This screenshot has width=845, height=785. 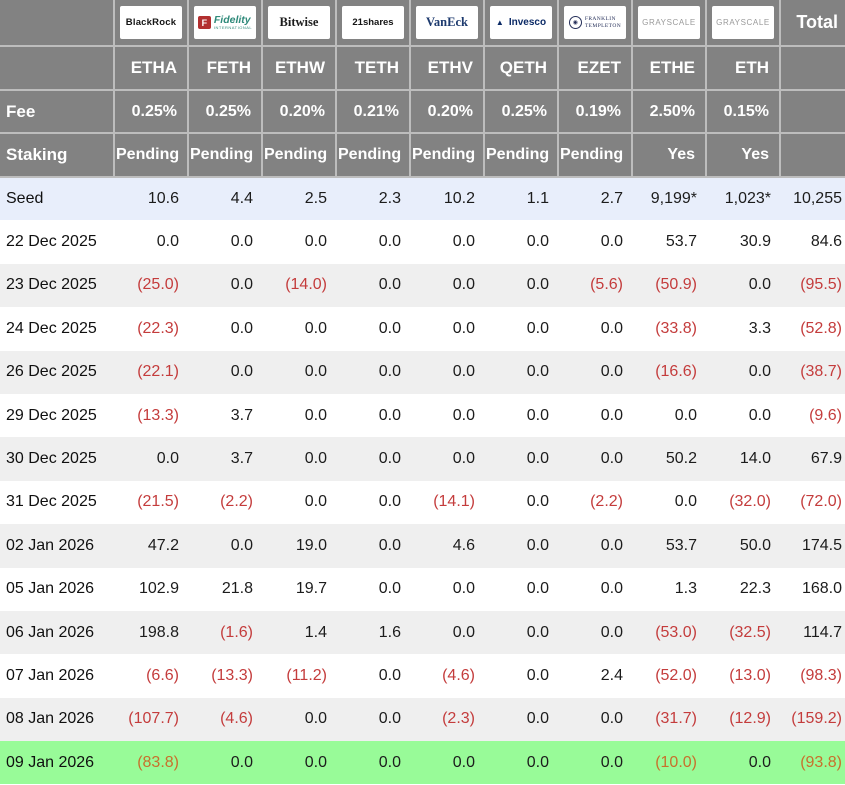 What do you see at coordinates (57, 242) in the screenshot?
I see `row-label: 22 Dec 2025` at bounding box center [57, 242].